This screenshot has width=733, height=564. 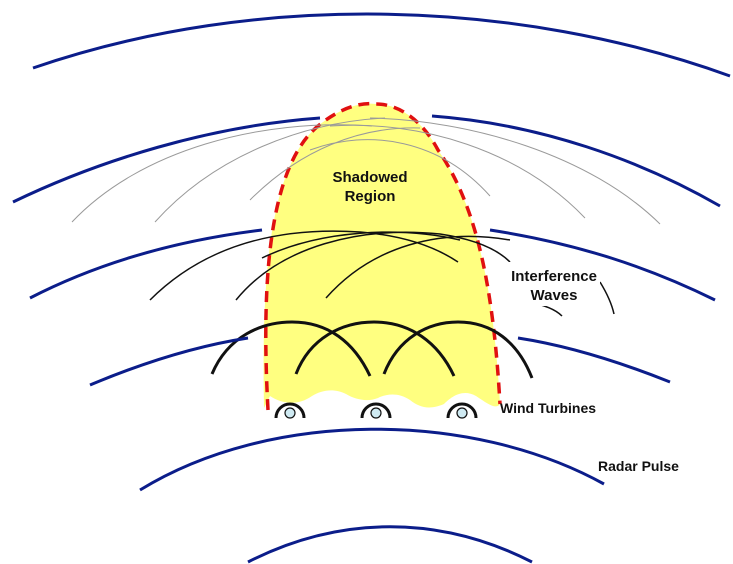 I want to click on turbine-3-hub, so click(x=462, y=413).